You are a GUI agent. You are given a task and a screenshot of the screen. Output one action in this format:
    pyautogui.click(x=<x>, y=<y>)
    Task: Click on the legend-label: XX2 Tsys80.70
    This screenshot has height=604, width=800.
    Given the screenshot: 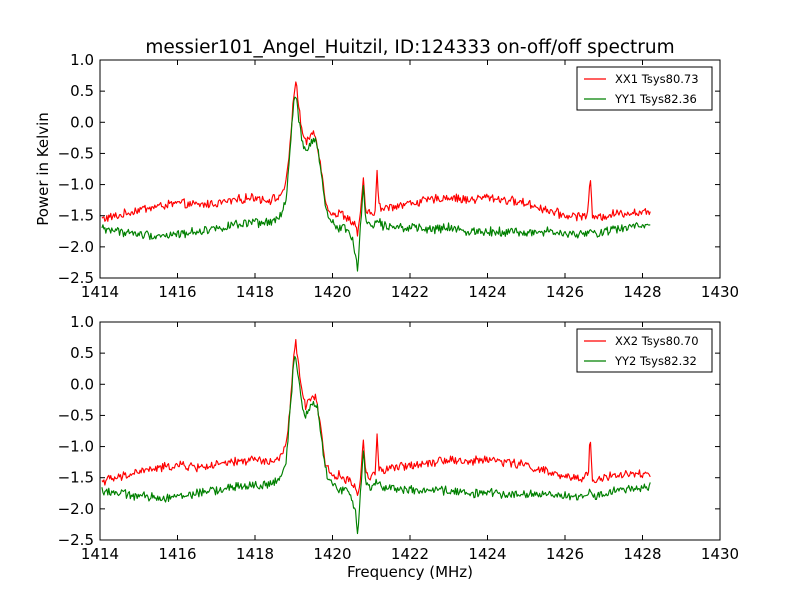 What is the action you would take?
    pyautogui.click(x=657, y=341)
    